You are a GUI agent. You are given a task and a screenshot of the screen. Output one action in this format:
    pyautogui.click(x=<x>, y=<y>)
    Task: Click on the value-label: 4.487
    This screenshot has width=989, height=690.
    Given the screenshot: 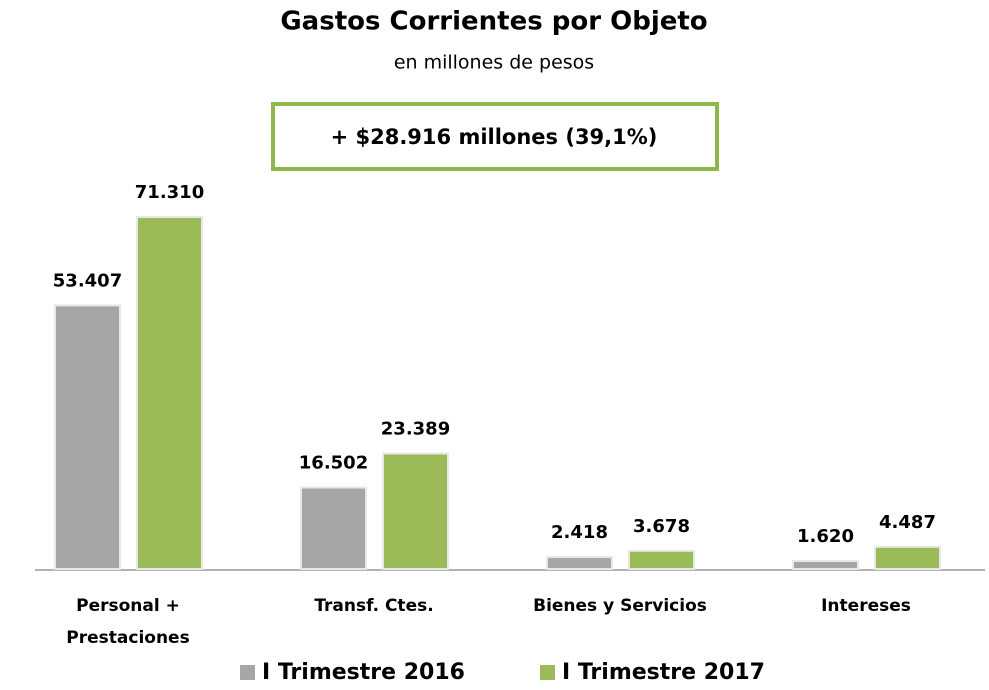 What is the action you would take?
    pyautogui.click(x=907, y=522)
    